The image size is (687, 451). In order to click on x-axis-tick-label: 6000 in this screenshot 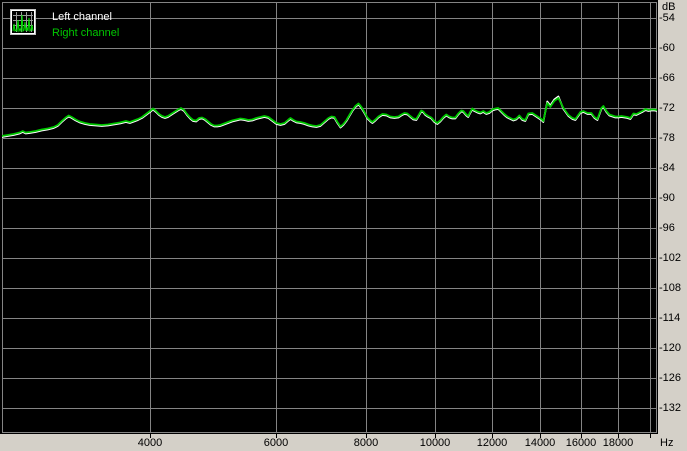, I will do `click(276, 443)`.